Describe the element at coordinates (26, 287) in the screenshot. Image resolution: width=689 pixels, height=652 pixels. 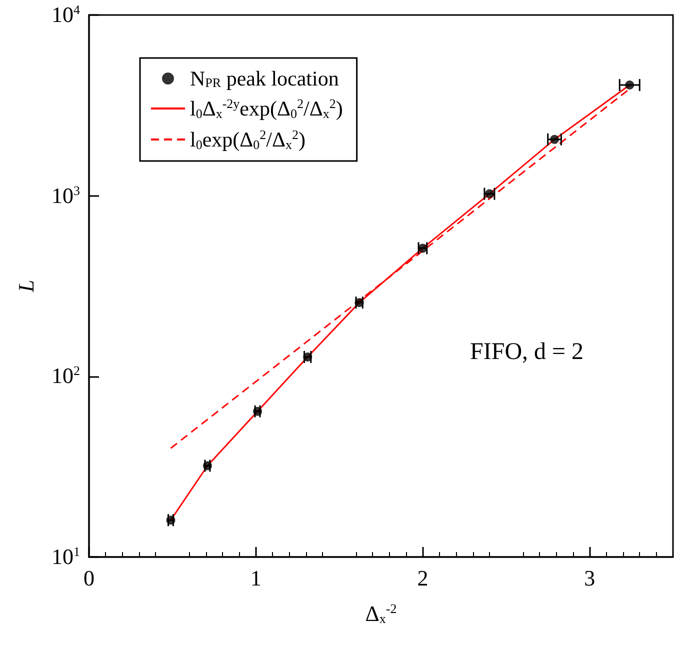
I see `y-axis-title: L` at that location.